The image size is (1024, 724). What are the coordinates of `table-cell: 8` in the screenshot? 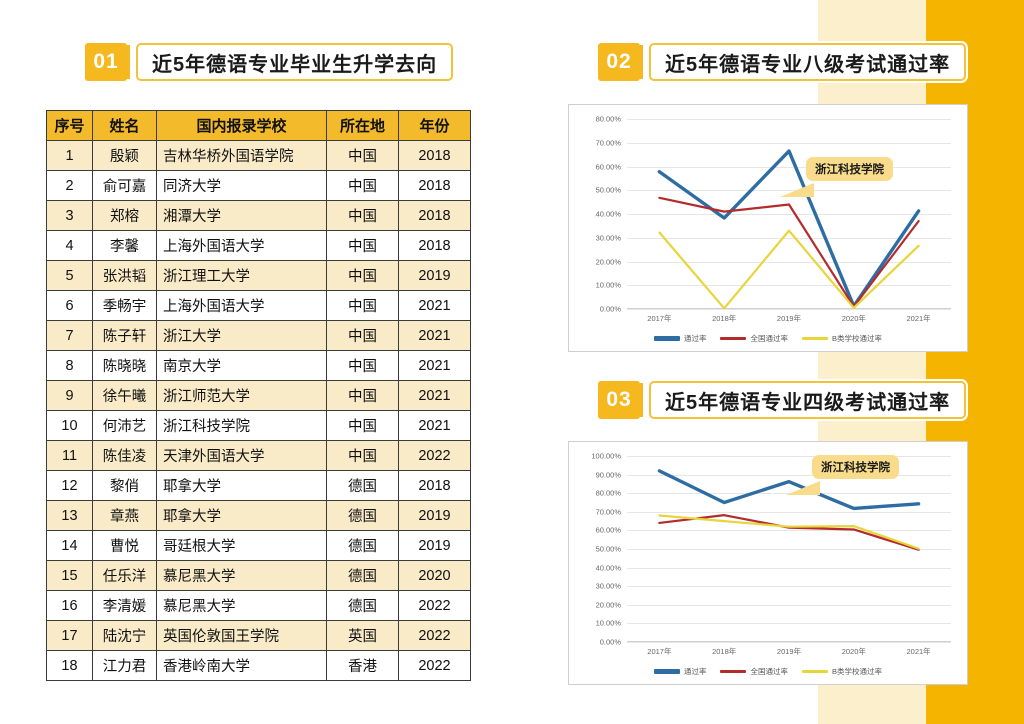 It's located at (69, 365).